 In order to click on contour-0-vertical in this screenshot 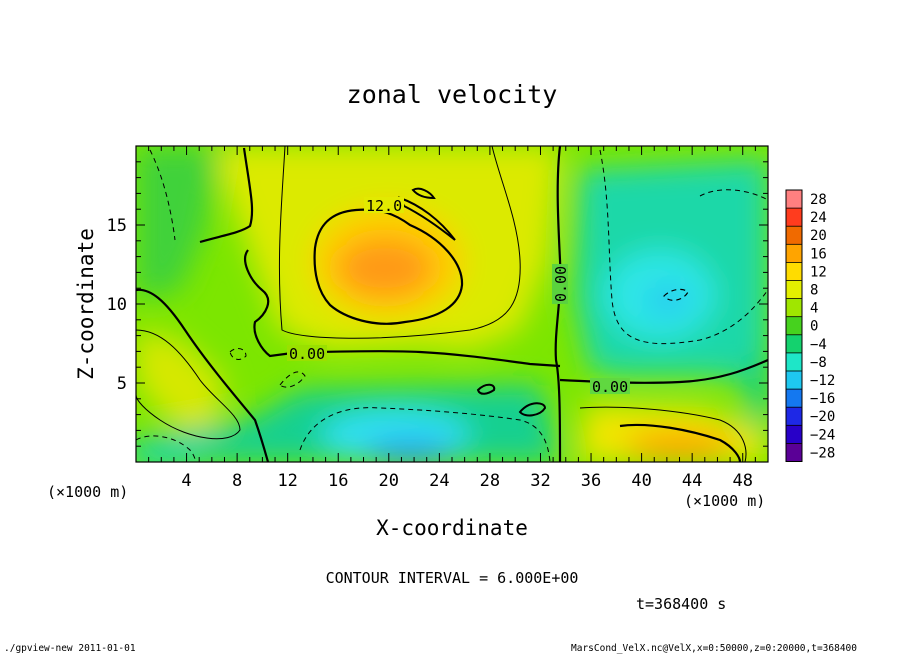, I will do `click(558, 304)`.